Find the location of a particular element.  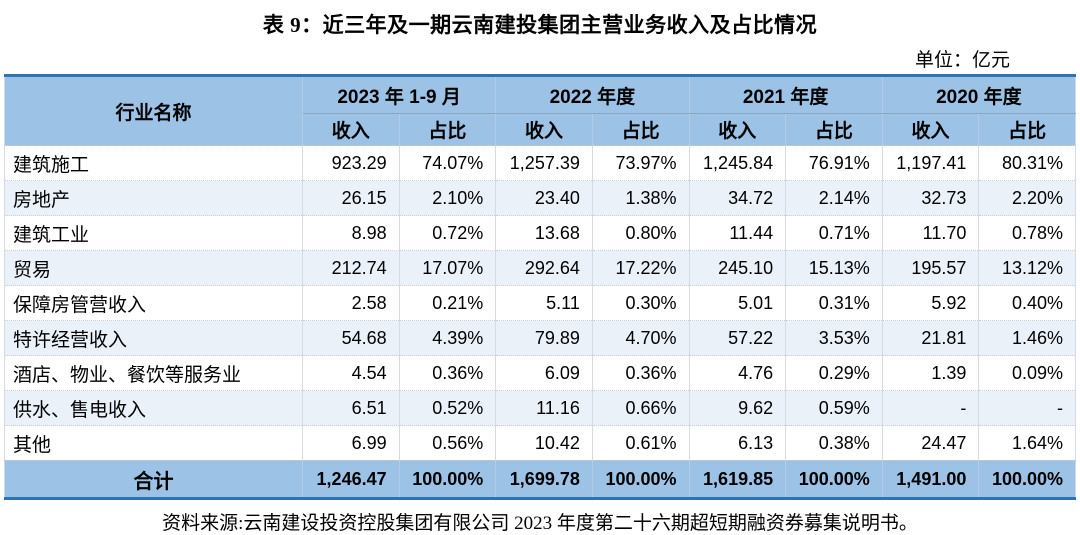

value-cell: 2.10% is located at coordinates (447, 198).